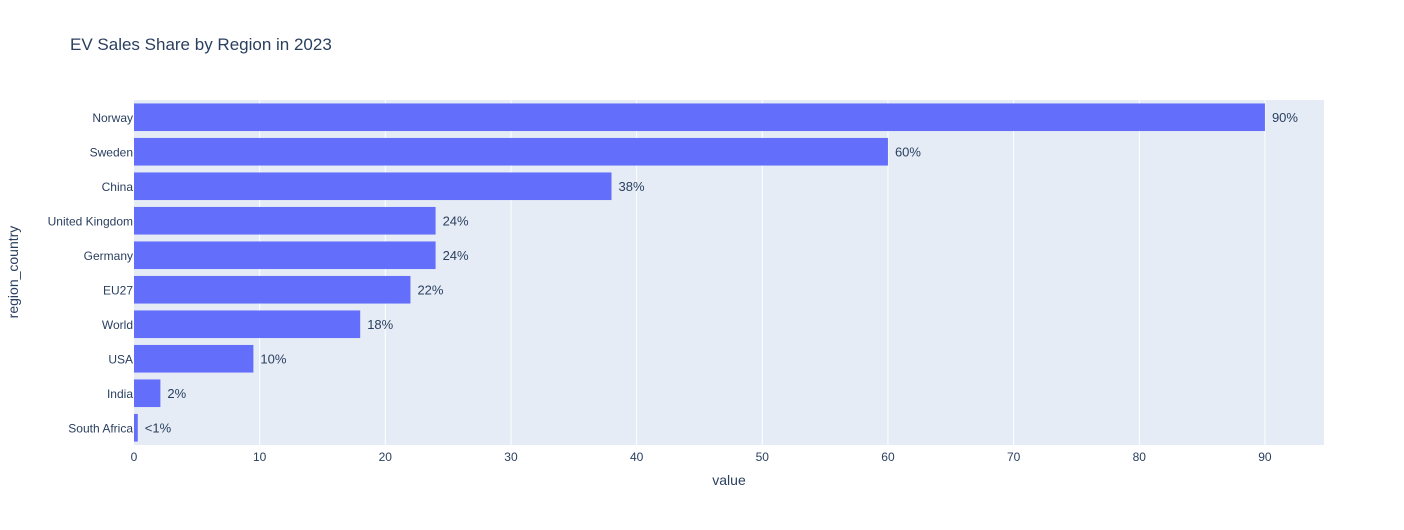  I want to click on x-tick-label: 50, so click(763, 457).